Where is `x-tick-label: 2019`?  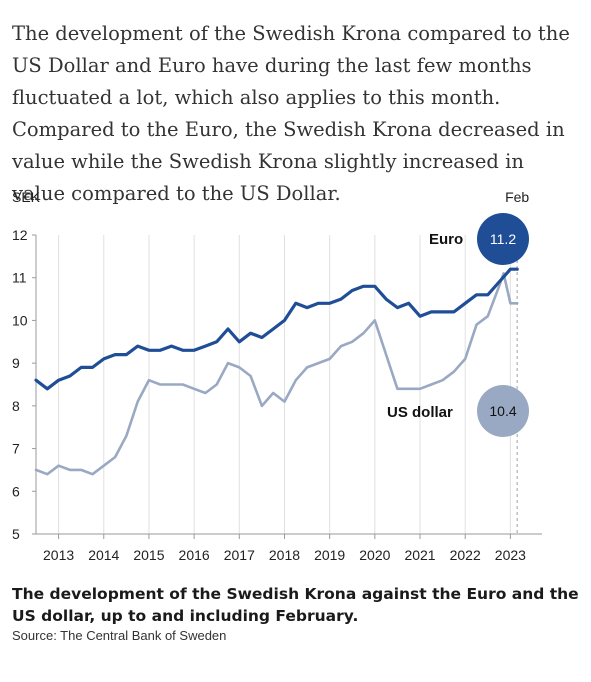
x-tick-label: 2019 is located at coordinates (329, 555).